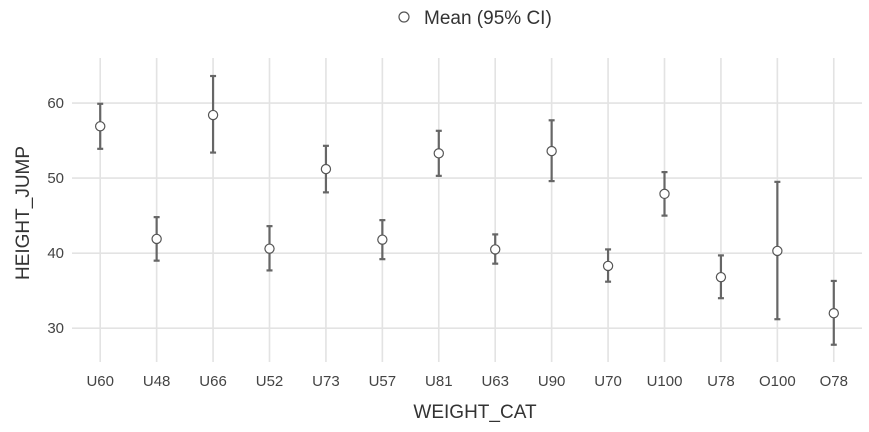 This screenshot has width=869, height=432. I want to click on legend-marker-icon, so click(404, 17).